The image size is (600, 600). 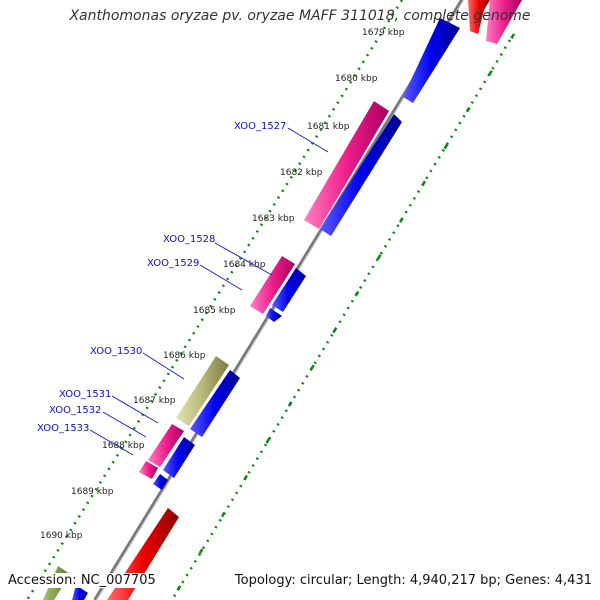 I want to click on gene-label-xoo-1532: XOO_1532, so click(x=75, y=410).